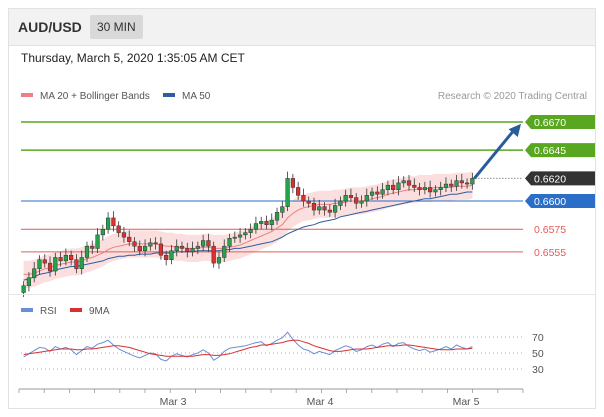  Describe the element at coordinates (169, 95) in the screenshot. I see `legend-swatch-ma50` at that location.